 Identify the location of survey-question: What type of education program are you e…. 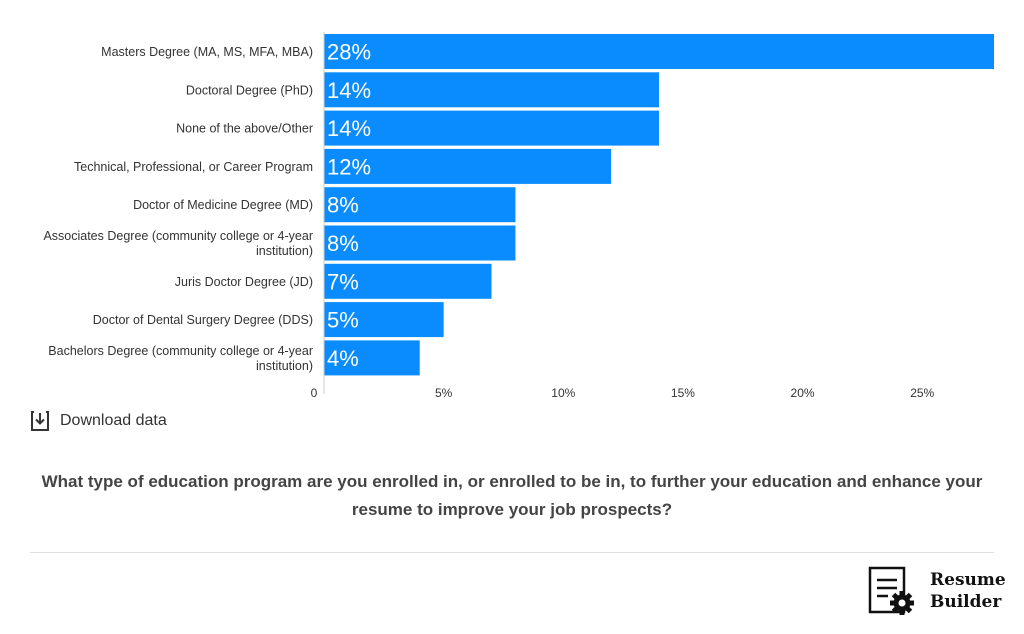
(512, 495).